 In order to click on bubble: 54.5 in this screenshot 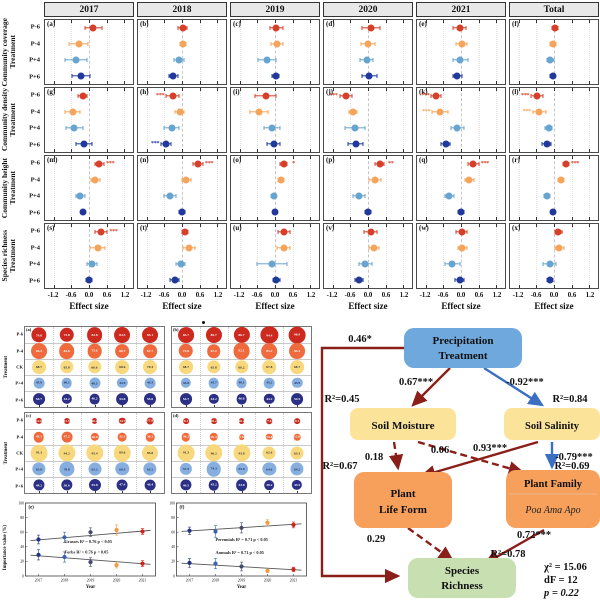, I will do `click(297, 399)`.